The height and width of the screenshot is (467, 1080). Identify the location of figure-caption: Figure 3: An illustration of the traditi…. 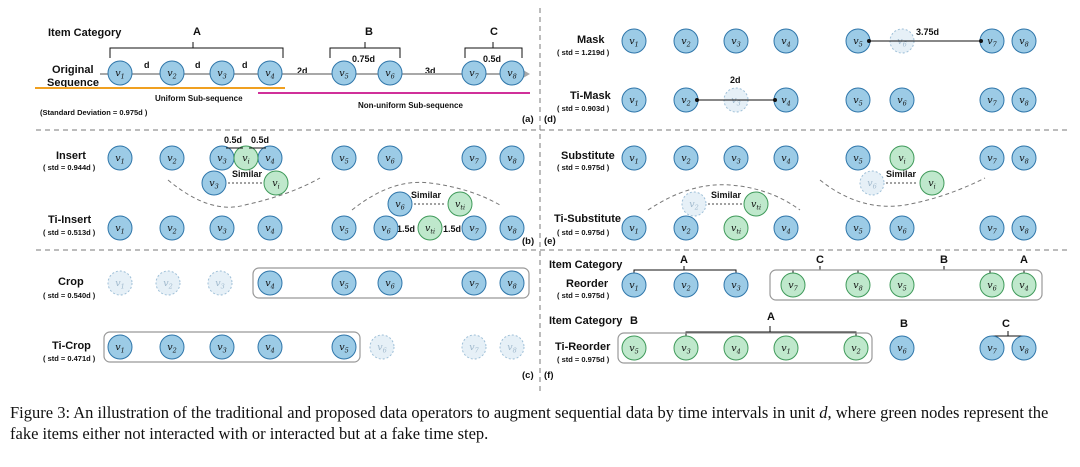
(542, 423).